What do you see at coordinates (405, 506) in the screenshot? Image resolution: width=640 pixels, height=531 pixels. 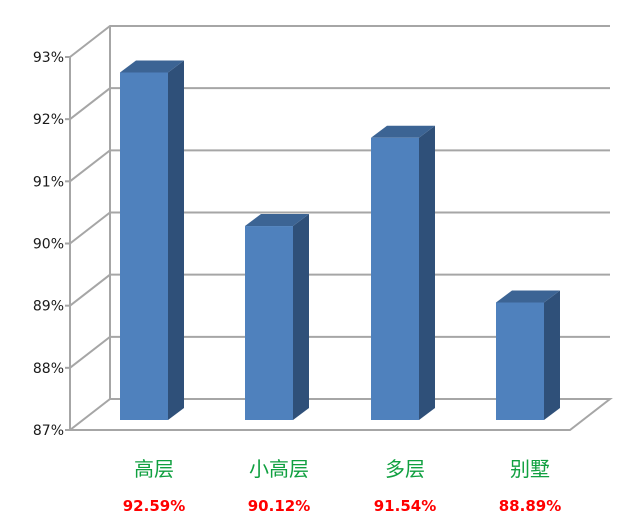 I see `value-label: 91.54%` at bounding box center [405, 506].